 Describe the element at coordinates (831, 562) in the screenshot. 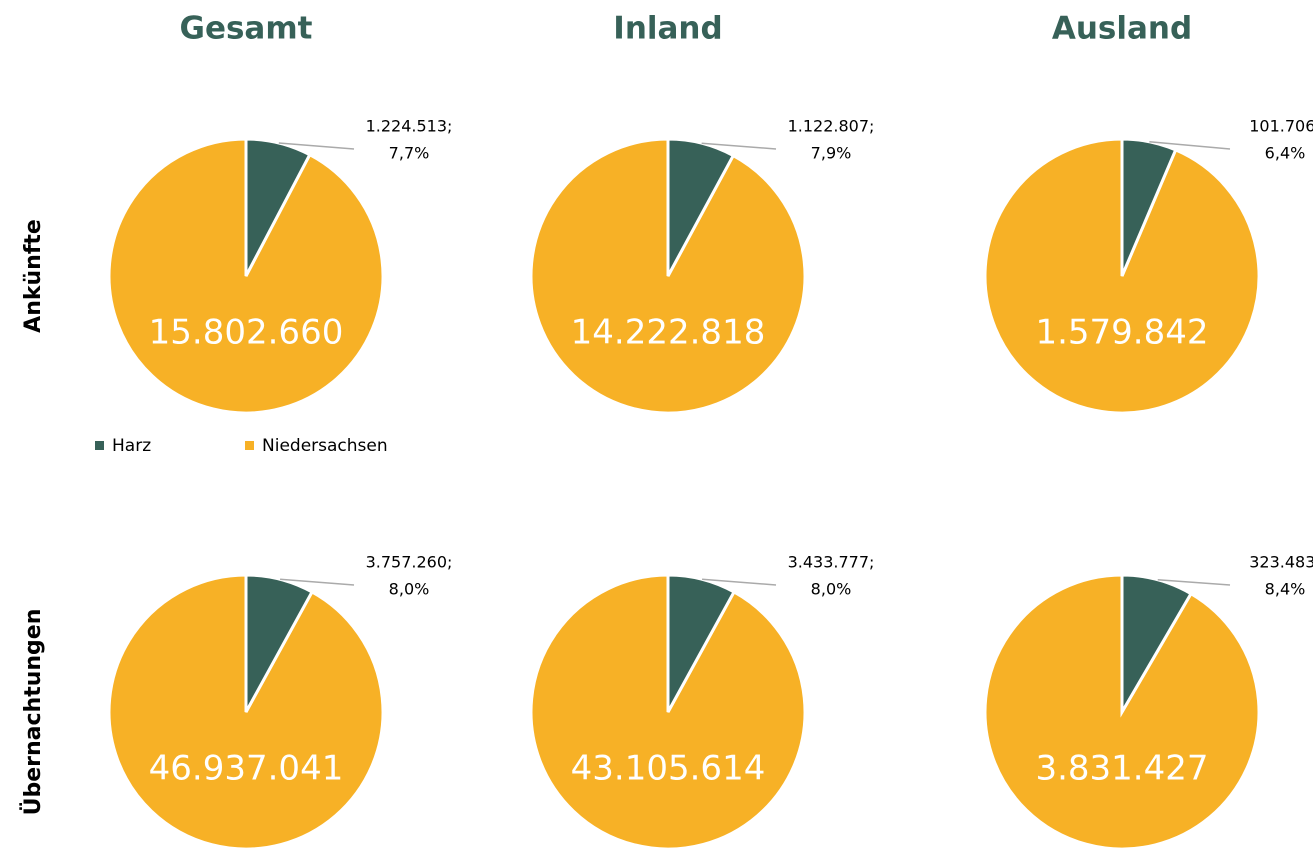

I see `data-label: 3.433.777;` at that location.